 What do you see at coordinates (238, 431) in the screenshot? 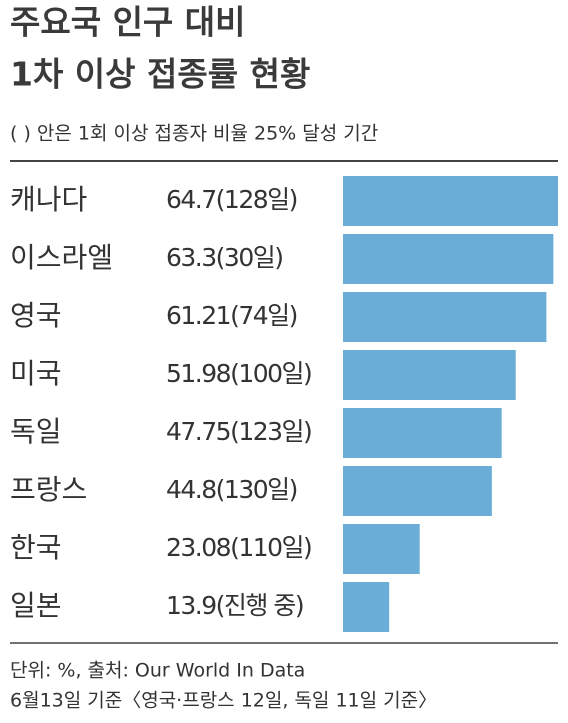
I see `value-label: 47.75(123일)` at bounding box center [238, 431].